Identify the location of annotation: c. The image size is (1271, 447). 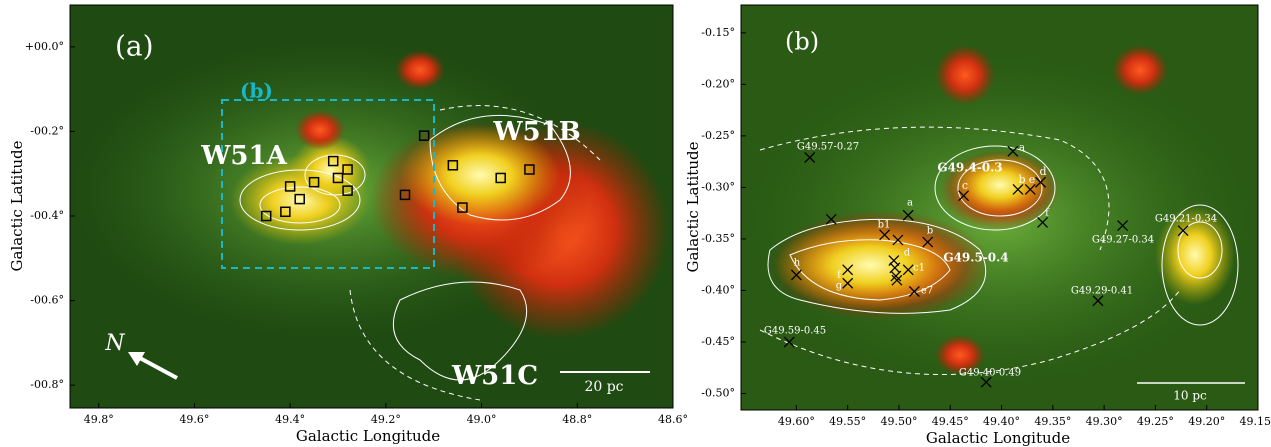
(965, 185).